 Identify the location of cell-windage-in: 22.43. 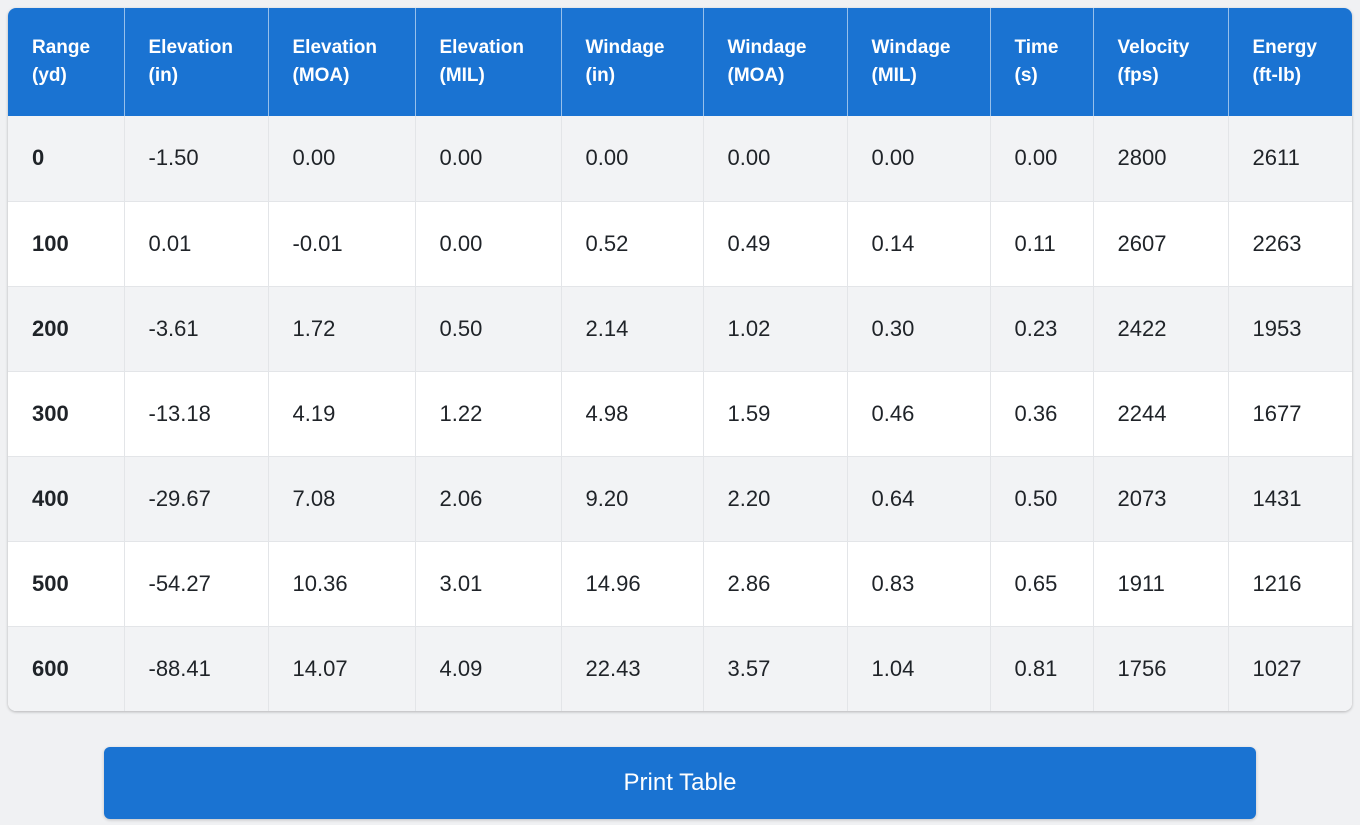
(632, 668).